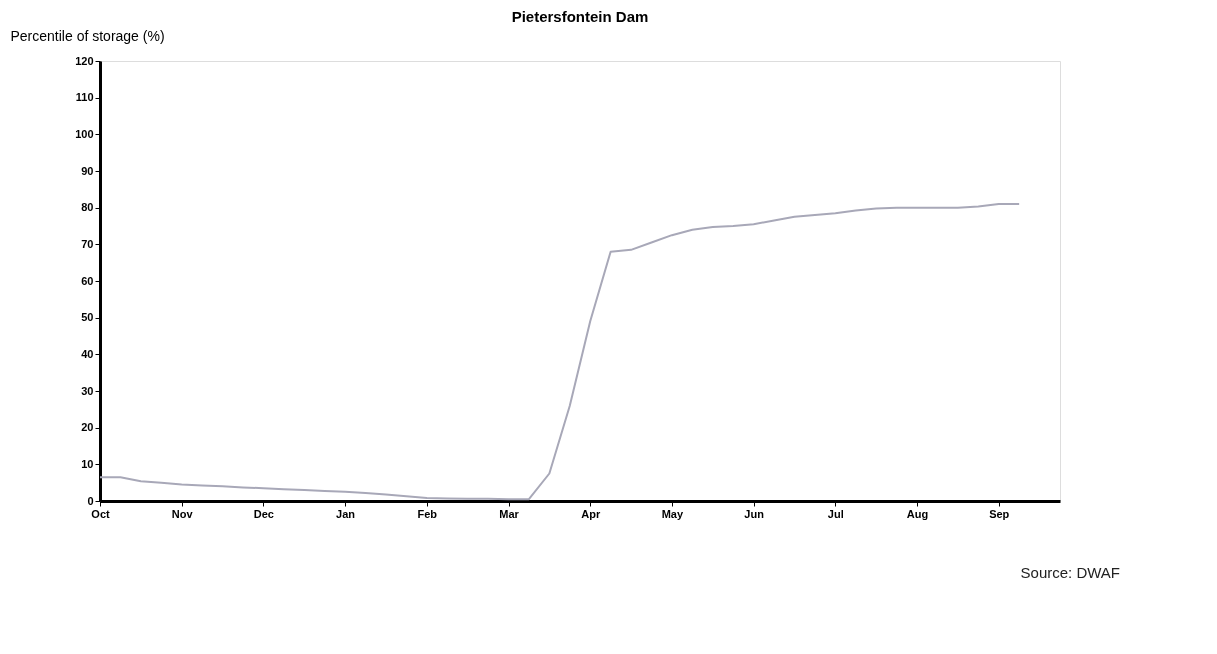 This screenshot has height=654, width=1217. What do you see at coordinates (182, 513) in the screenshot?
I see `x-tick-label: Nov` at bounding box center [182, 513].